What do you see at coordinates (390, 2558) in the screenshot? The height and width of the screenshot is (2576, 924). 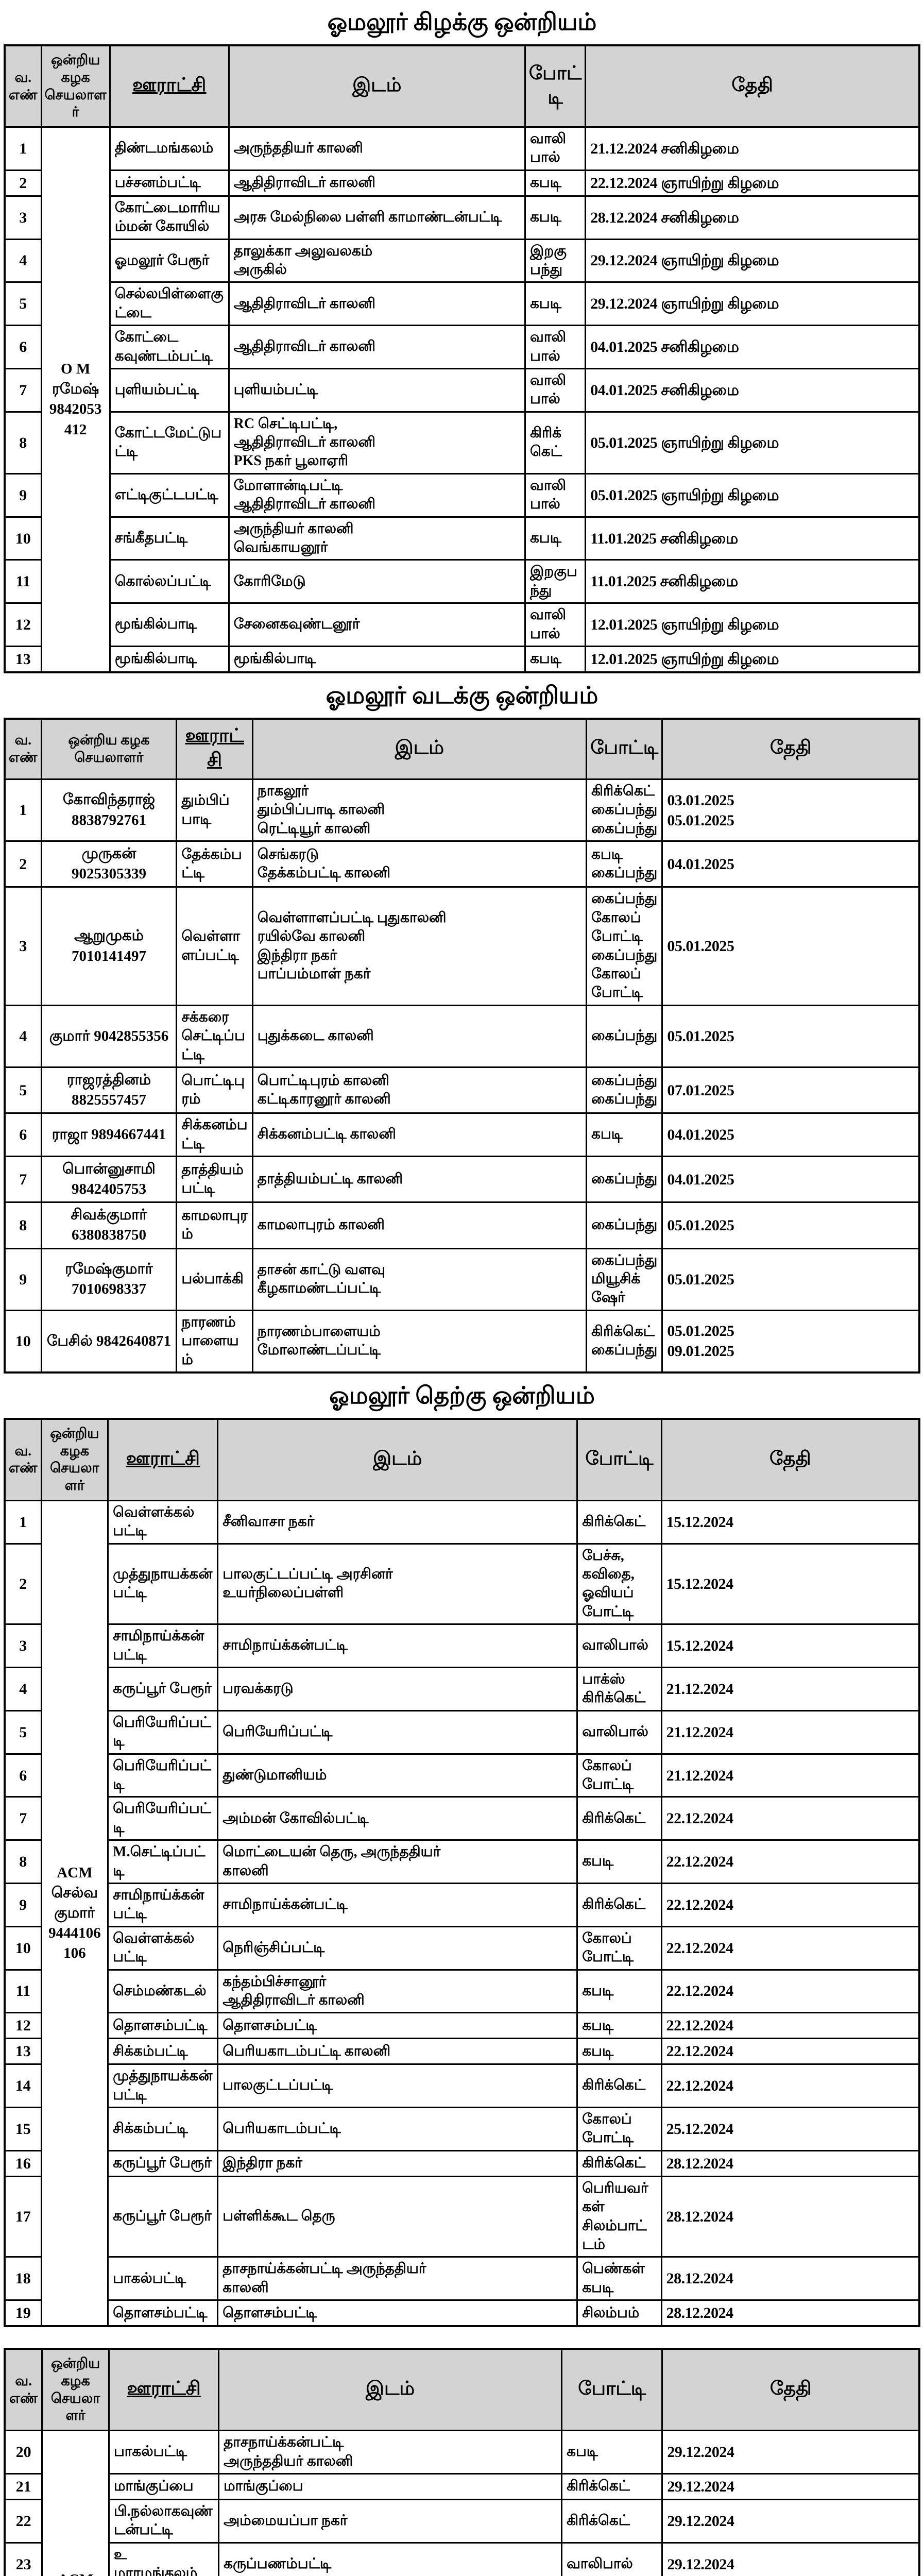 I see `cell-place: கருப்பணம்பட்டி` at bounding box center [390, 2558].